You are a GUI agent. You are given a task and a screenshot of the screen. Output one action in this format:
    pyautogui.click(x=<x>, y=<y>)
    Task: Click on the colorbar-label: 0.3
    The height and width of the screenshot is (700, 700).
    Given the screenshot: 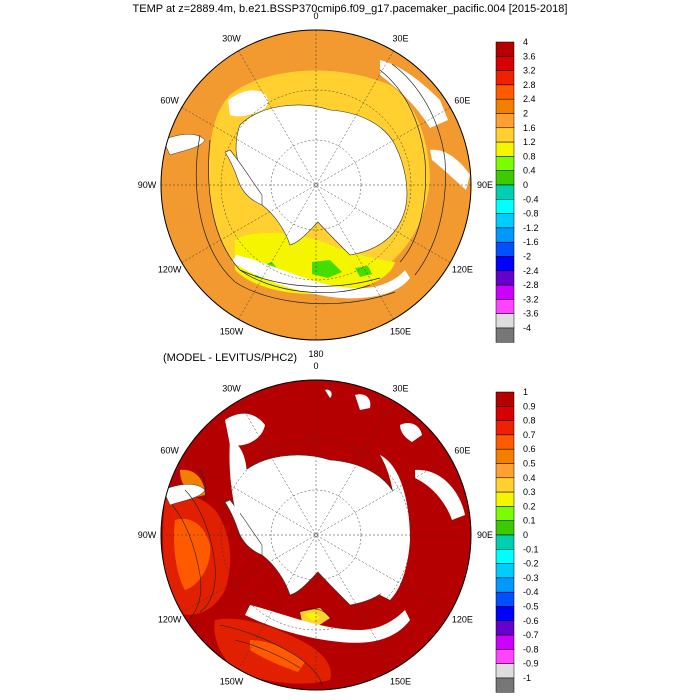 What is the action you would take?
    pyautogui.click(x=529, y=492)
    